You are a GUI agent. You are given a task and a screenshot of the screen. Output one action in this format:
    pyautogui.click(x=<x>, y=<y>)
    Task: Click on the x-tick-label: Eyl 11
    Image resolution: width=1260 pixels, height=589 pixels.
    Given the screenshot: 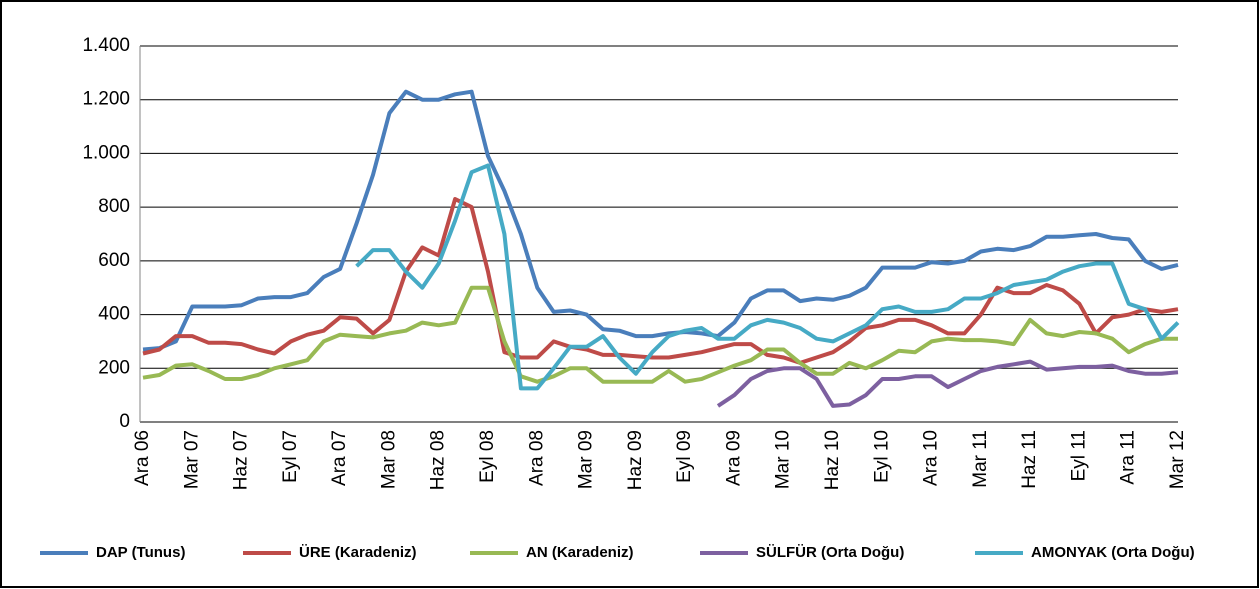 What is the action you would take?
    pyautogui.click(x=1078, y=455)
    